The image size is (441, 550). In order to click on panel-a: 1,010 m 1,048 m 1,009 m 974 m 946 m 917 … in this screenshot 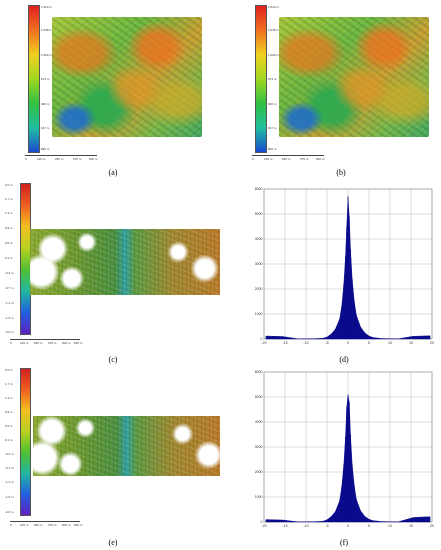, I will do `click(115, 85)`.